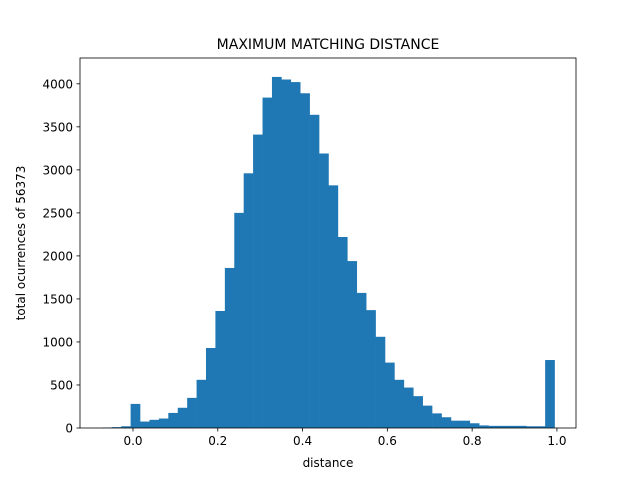  What do you see at coordinates (57, 127) in the screenshot?
I see `y-tick-label: 3500` at bounding box center [57, 127].